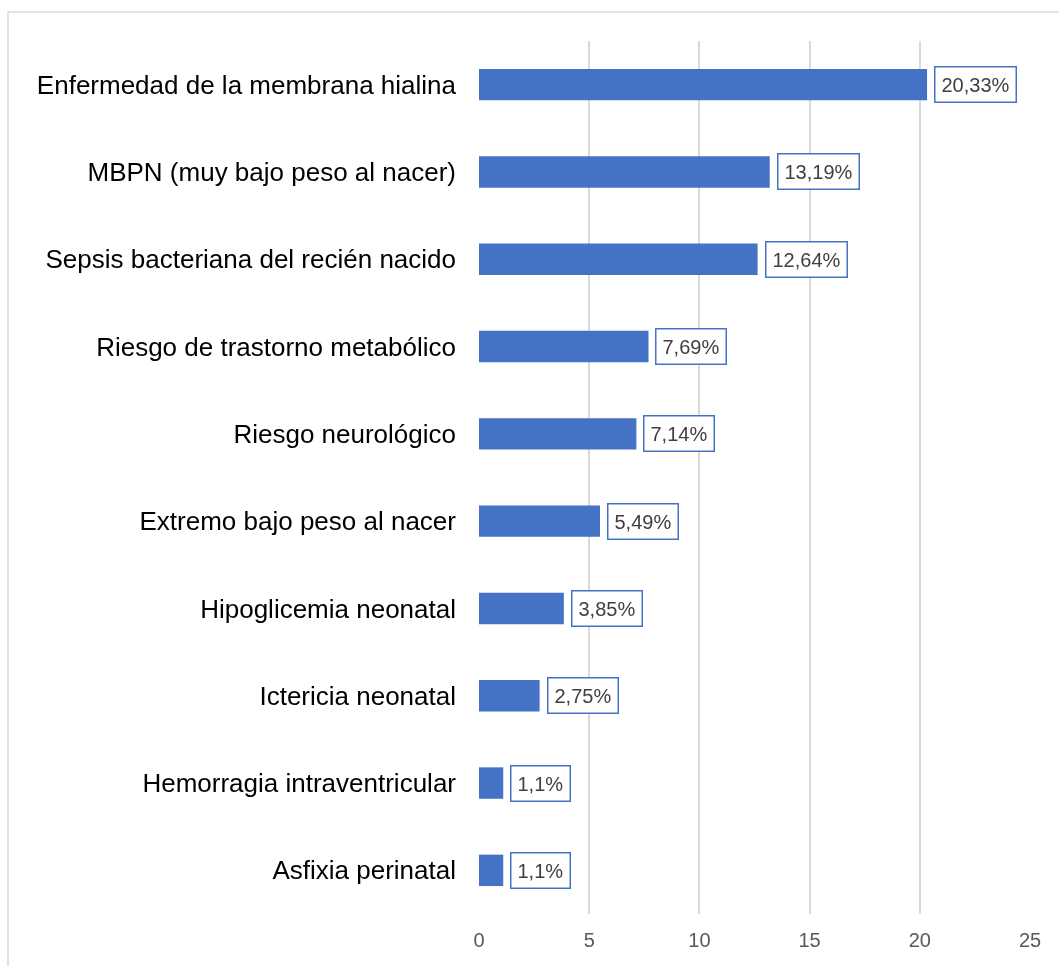  What do you see at coordinates (328, 608) in the screenshot?
I see `y-tick-label: Hipoglicemia neonatal` at bounding box center [328, 608].